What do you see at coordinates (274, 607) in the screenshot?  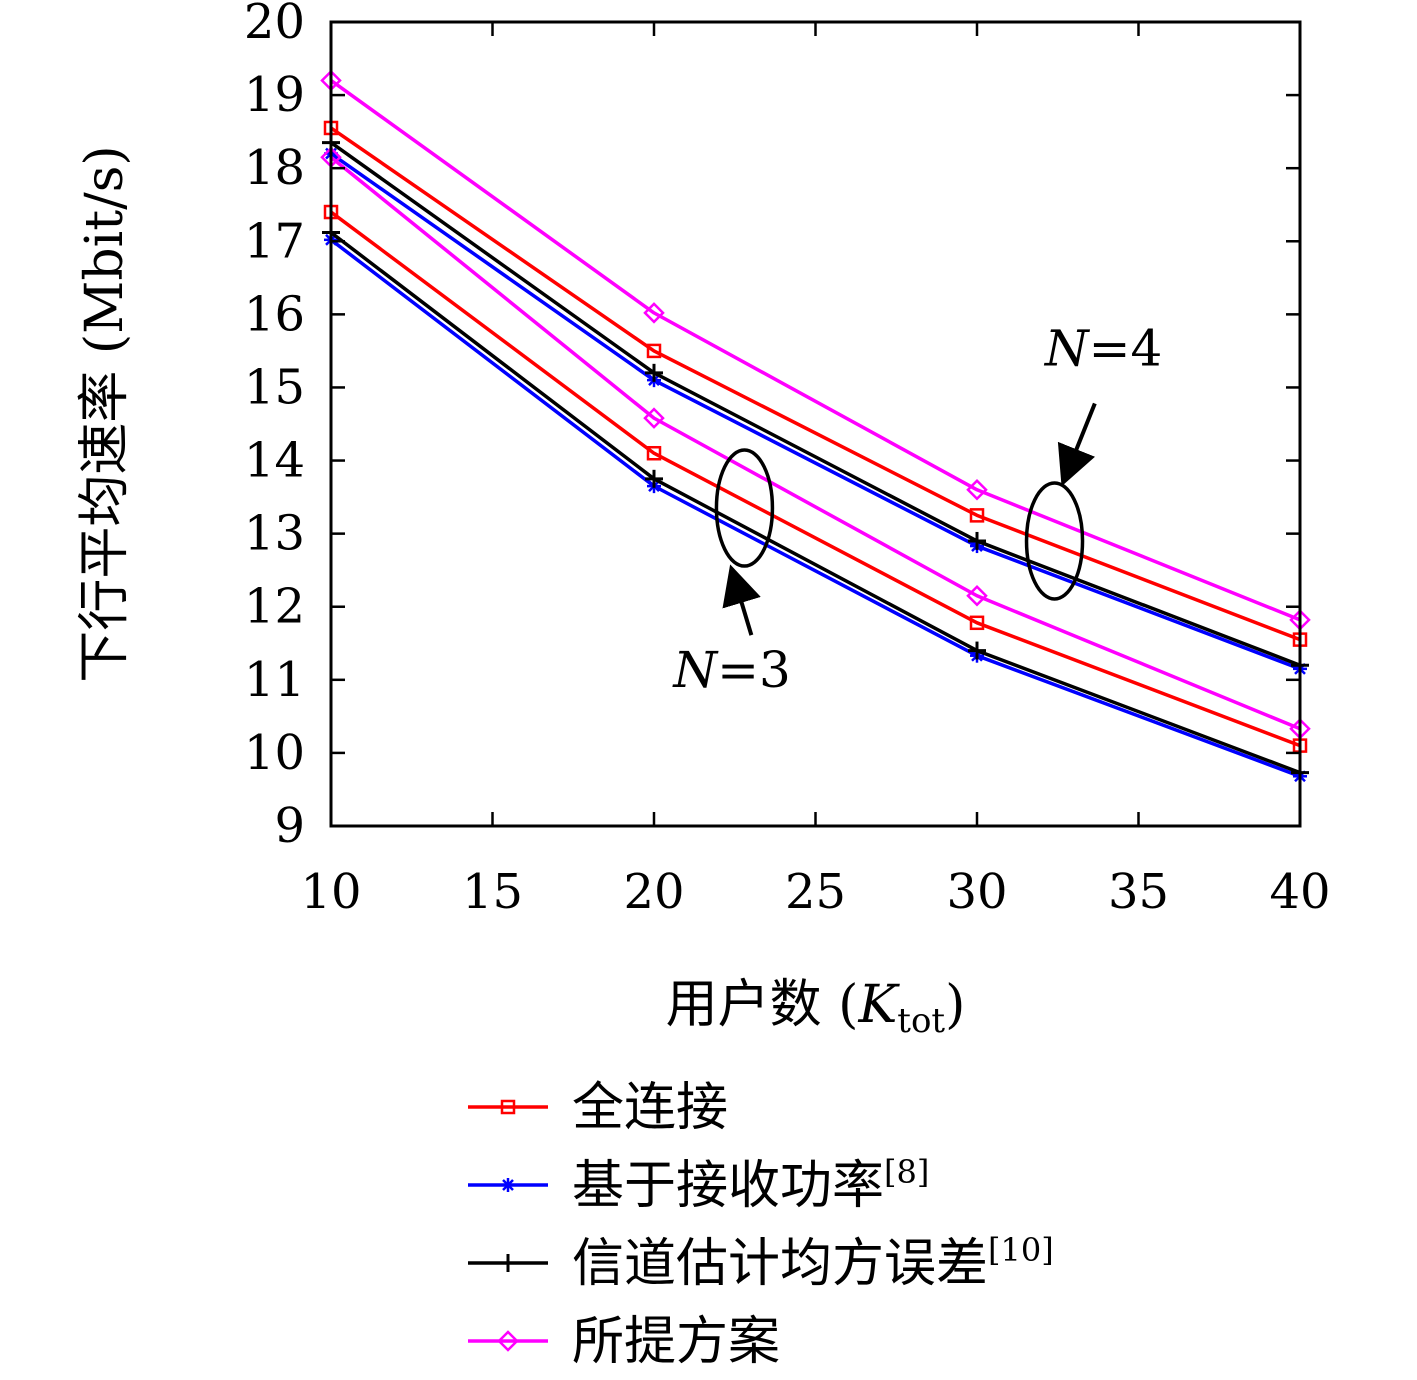 I see `y-tick-label: 12` at bounding box center [274, 607].